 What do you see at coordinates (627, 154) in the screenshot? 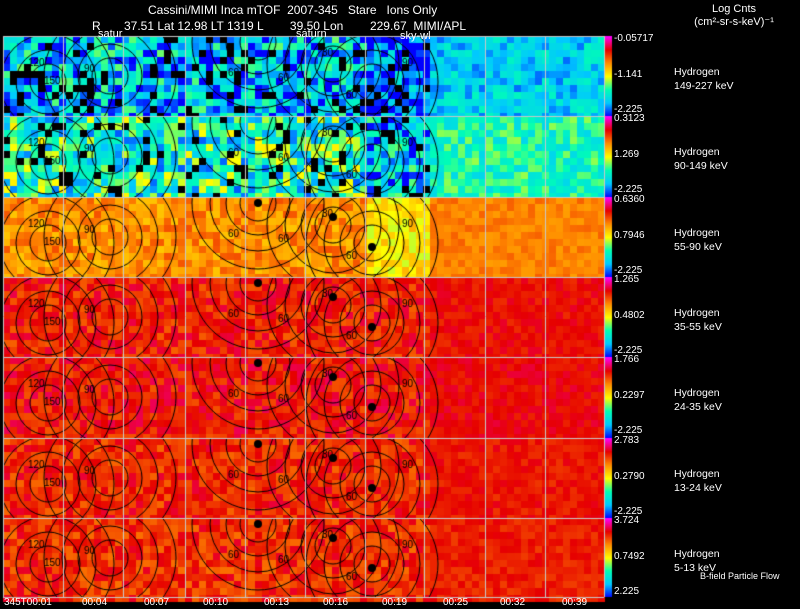
I see `colorbar-mid-value: 1.269` at bounding box center [627, 154].